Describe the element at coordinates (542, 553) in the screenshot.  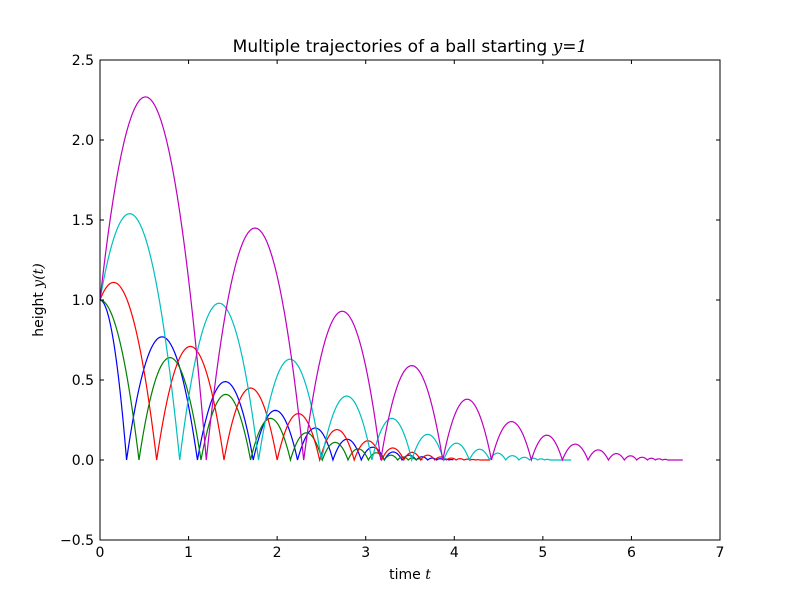
I see `x-tick-label: 5` at that location.